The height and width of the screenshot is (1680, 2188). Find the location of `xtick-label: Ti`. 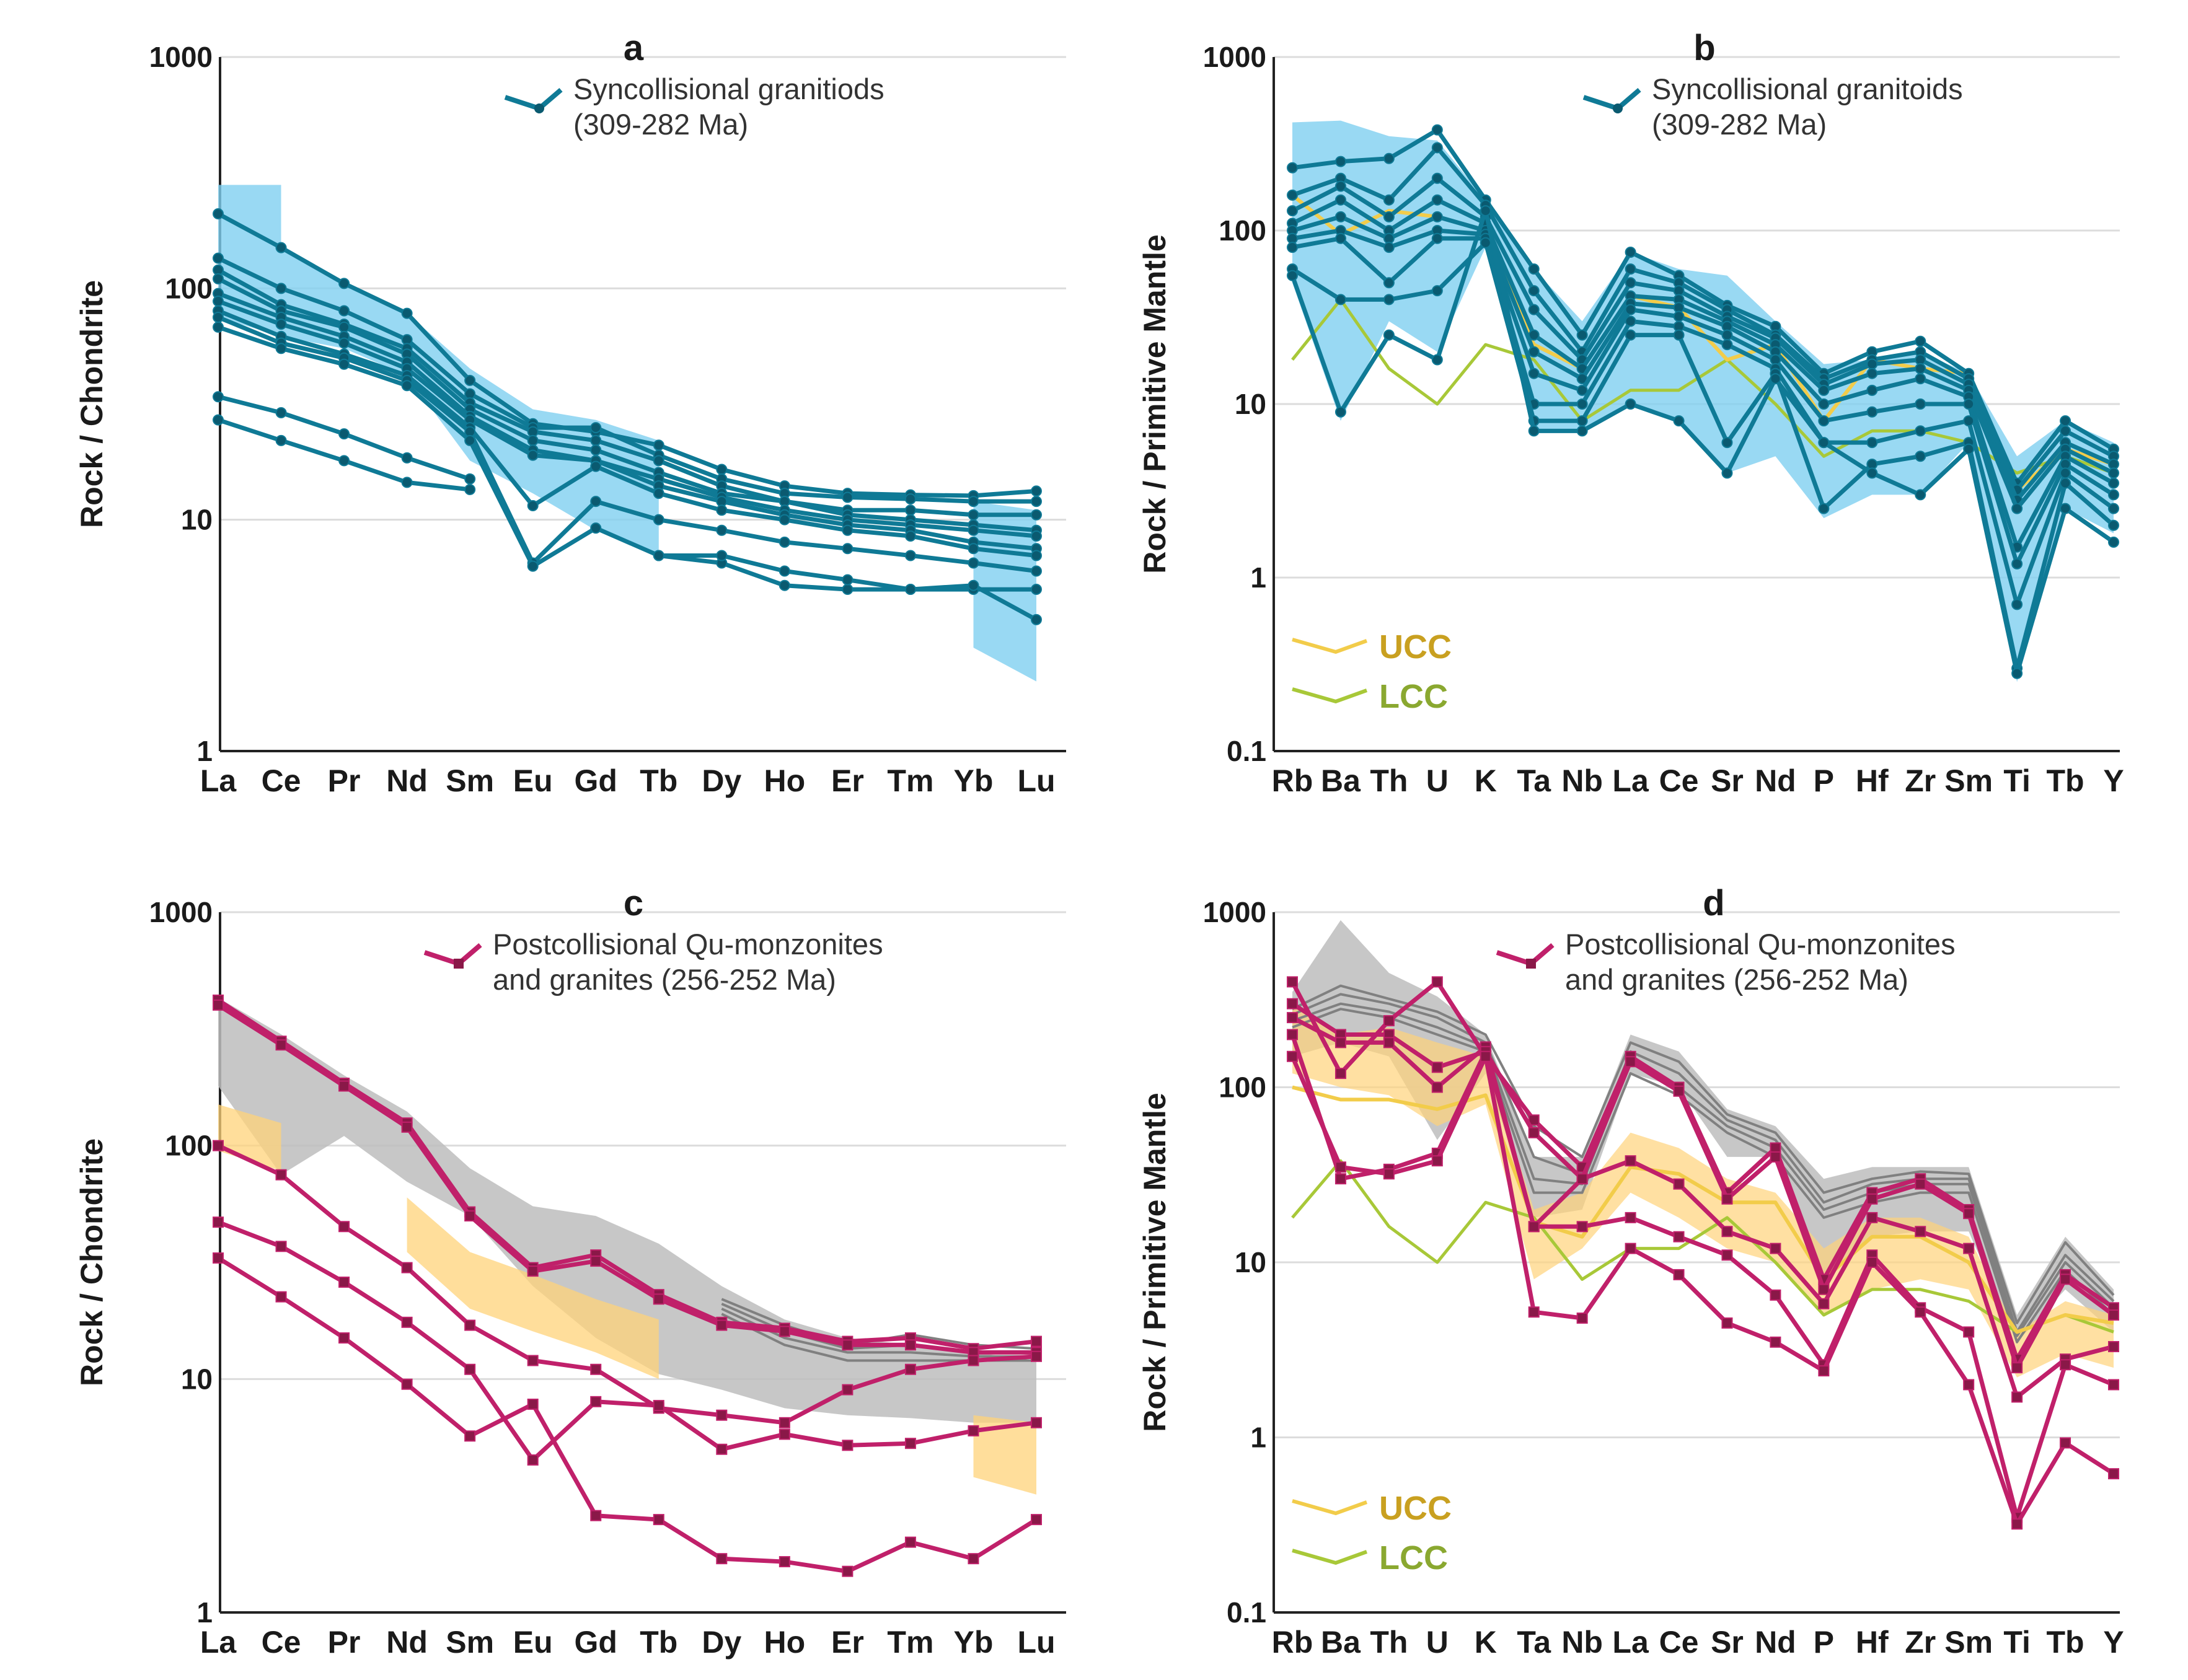

xtick-label: Ti is located at coordinates (2017, 1642).